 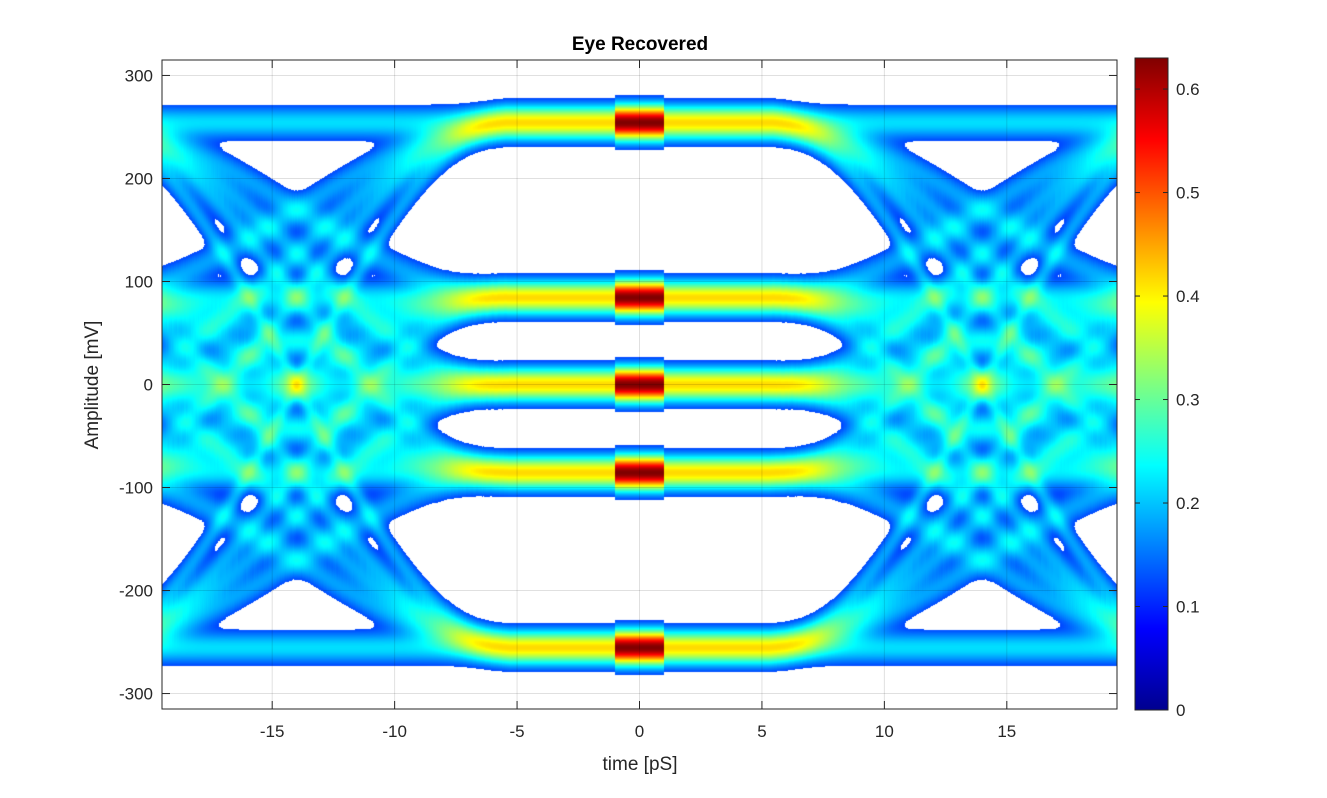 What do you see at coordinates (1180, 710) in the screenshot?
I see `colorbar-tick-label: 0` at bounding box center [1180, 710].